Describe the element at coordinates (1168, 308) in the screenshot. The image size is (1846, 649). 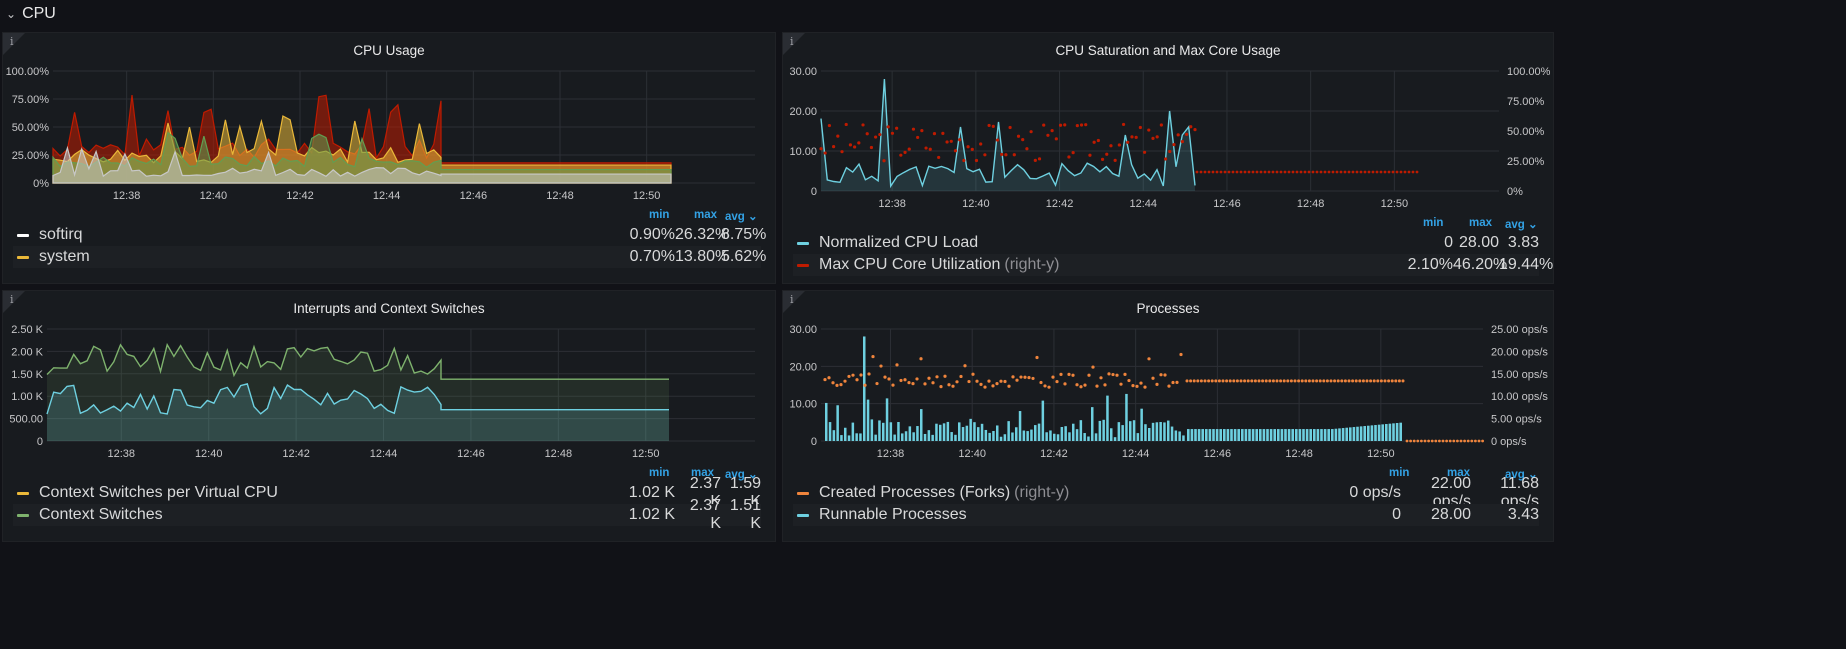
I see `panel-title: Processes` at that location.